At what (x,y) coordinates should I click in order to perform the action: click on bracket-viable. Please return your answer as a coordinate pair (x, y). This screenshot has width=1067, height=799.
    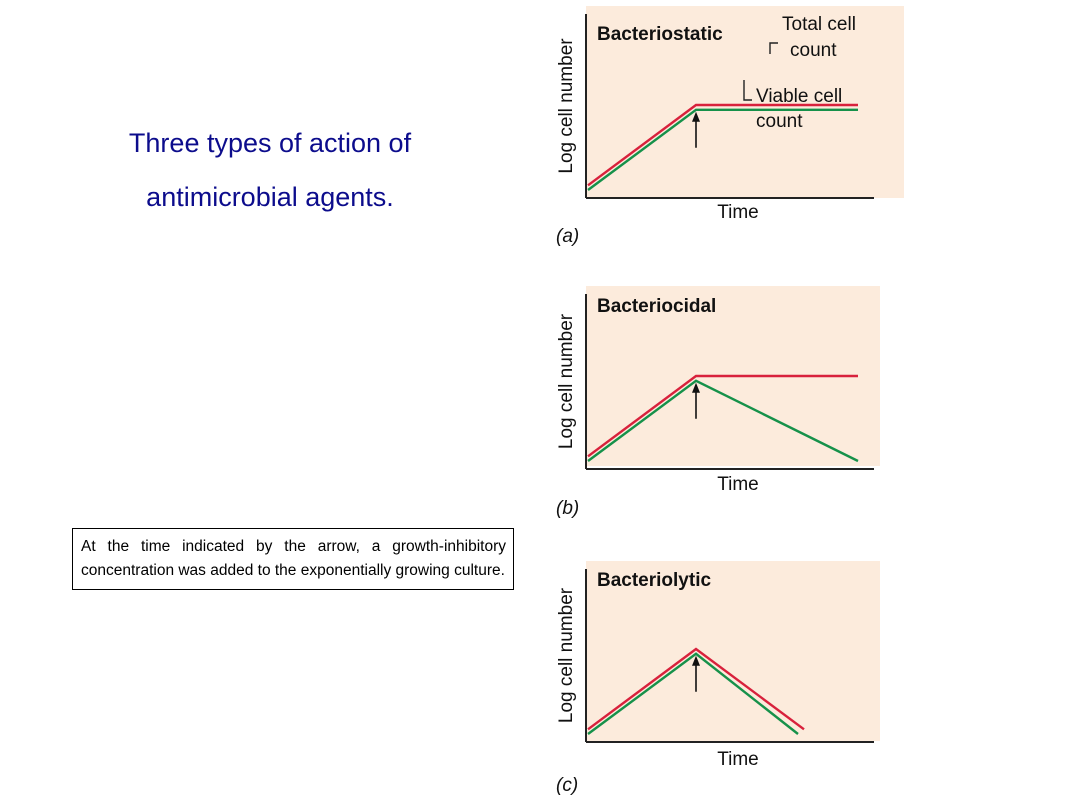
    Looking at the image, I should click on (747, 90).